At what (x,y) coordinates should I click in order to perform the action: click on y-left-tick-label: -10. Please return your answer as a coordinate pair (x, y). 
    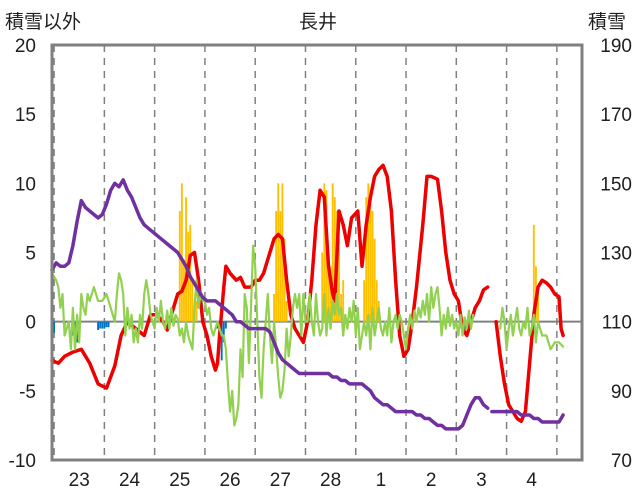
    Looking at the image, I should click on (22, 461).